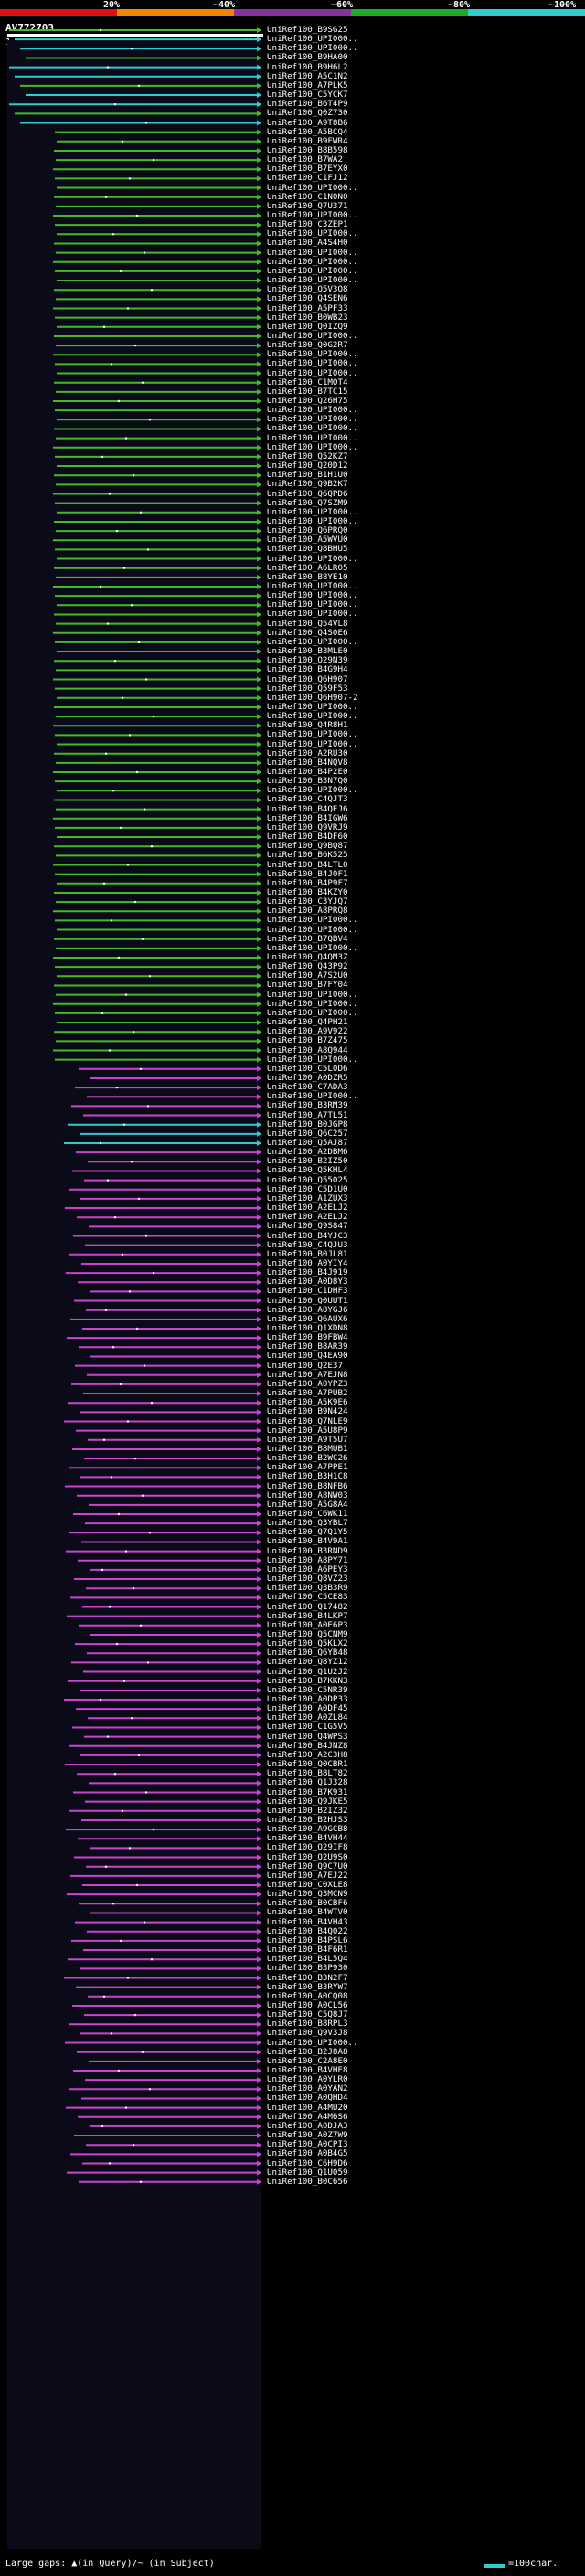 This screenshot has width=585, height=2576. What do you see at coordinates (308, 957) in the screenshot?
I see `hit-label: UniRef100_Q4QM3Z` at bounding box center [308, 957].